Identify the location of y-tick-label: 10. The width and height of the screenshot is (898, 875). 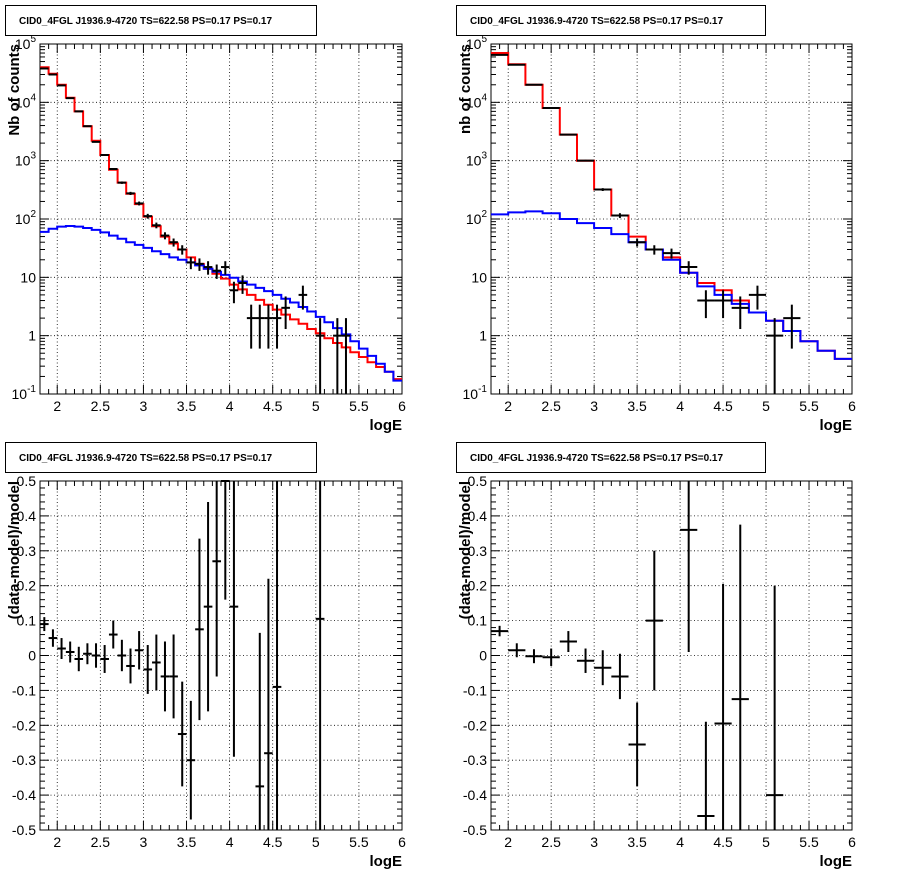
(28, 277).